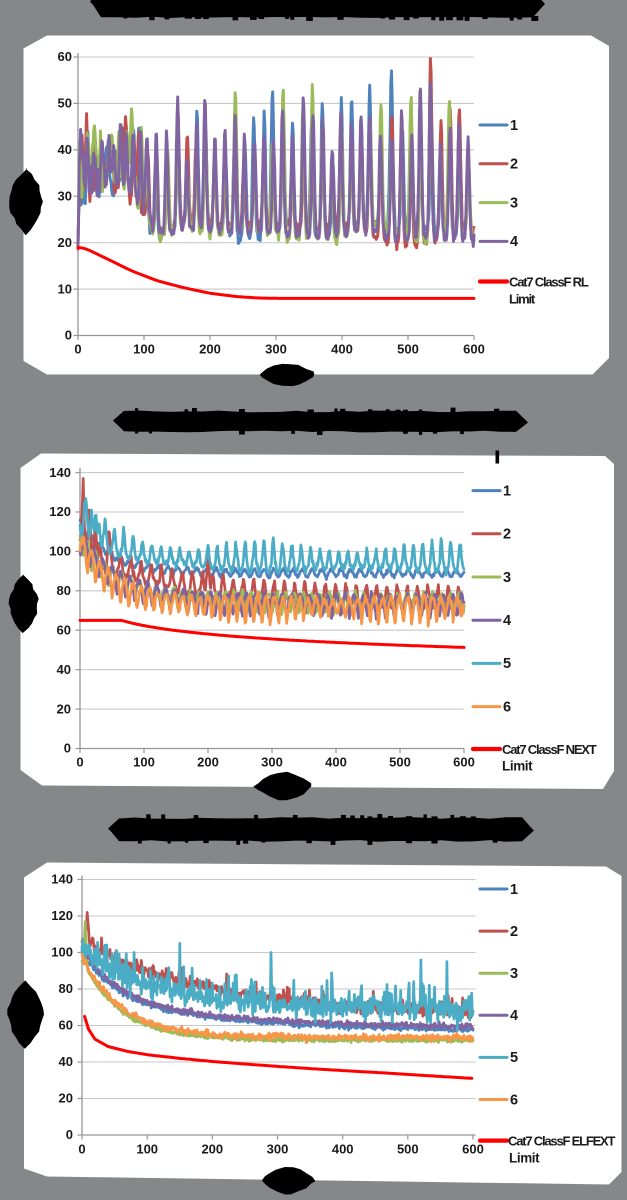 Image resolution: width=627 pixels, height=1200 pixels. Describe the element at coordinates (65, 103) in the screenshot. I see `svg-text: 50` at that location.